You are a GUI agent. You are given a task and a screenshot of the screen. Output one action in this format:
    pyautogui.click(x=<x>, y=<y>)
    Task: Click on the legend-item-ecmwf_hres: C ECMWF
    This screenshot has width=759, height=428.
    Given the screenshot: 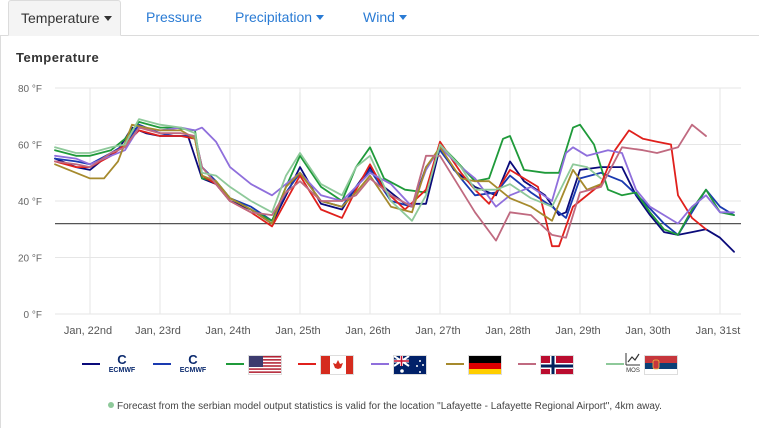 What is the action you would take?
    pyautogui.click(x=108, y=366)
    